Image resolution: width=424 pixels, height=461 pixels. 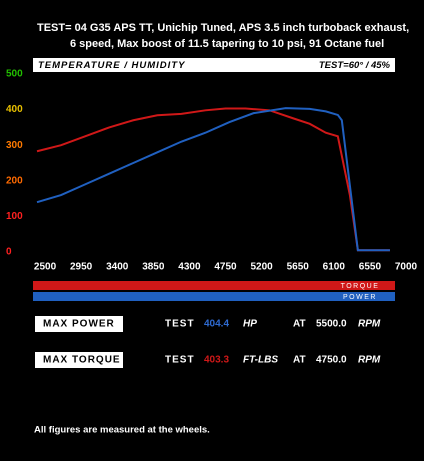 What do you see at coordinates (298, 267) in the screenshot?
I see `x-tick-label: 5650` at bounding box center [298, 267].